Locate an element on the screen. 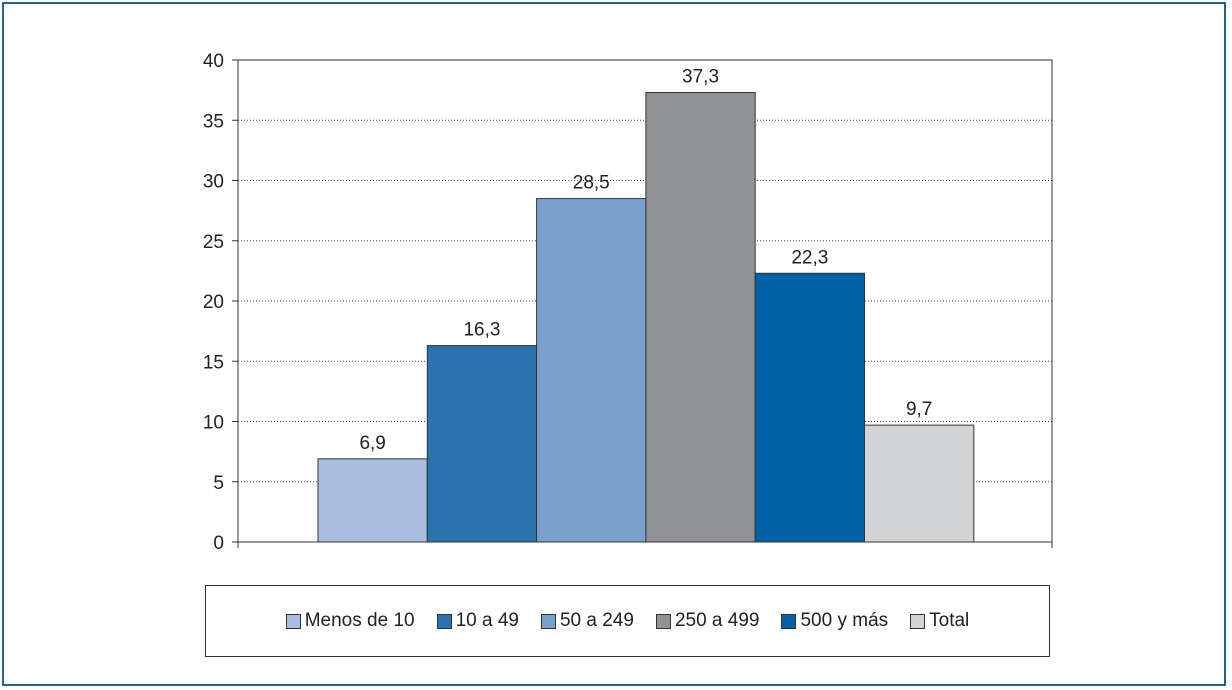 This screenshot has height=690, width=1232. legend-item-0: Menos de 10 is located at coordinates (350, 621).